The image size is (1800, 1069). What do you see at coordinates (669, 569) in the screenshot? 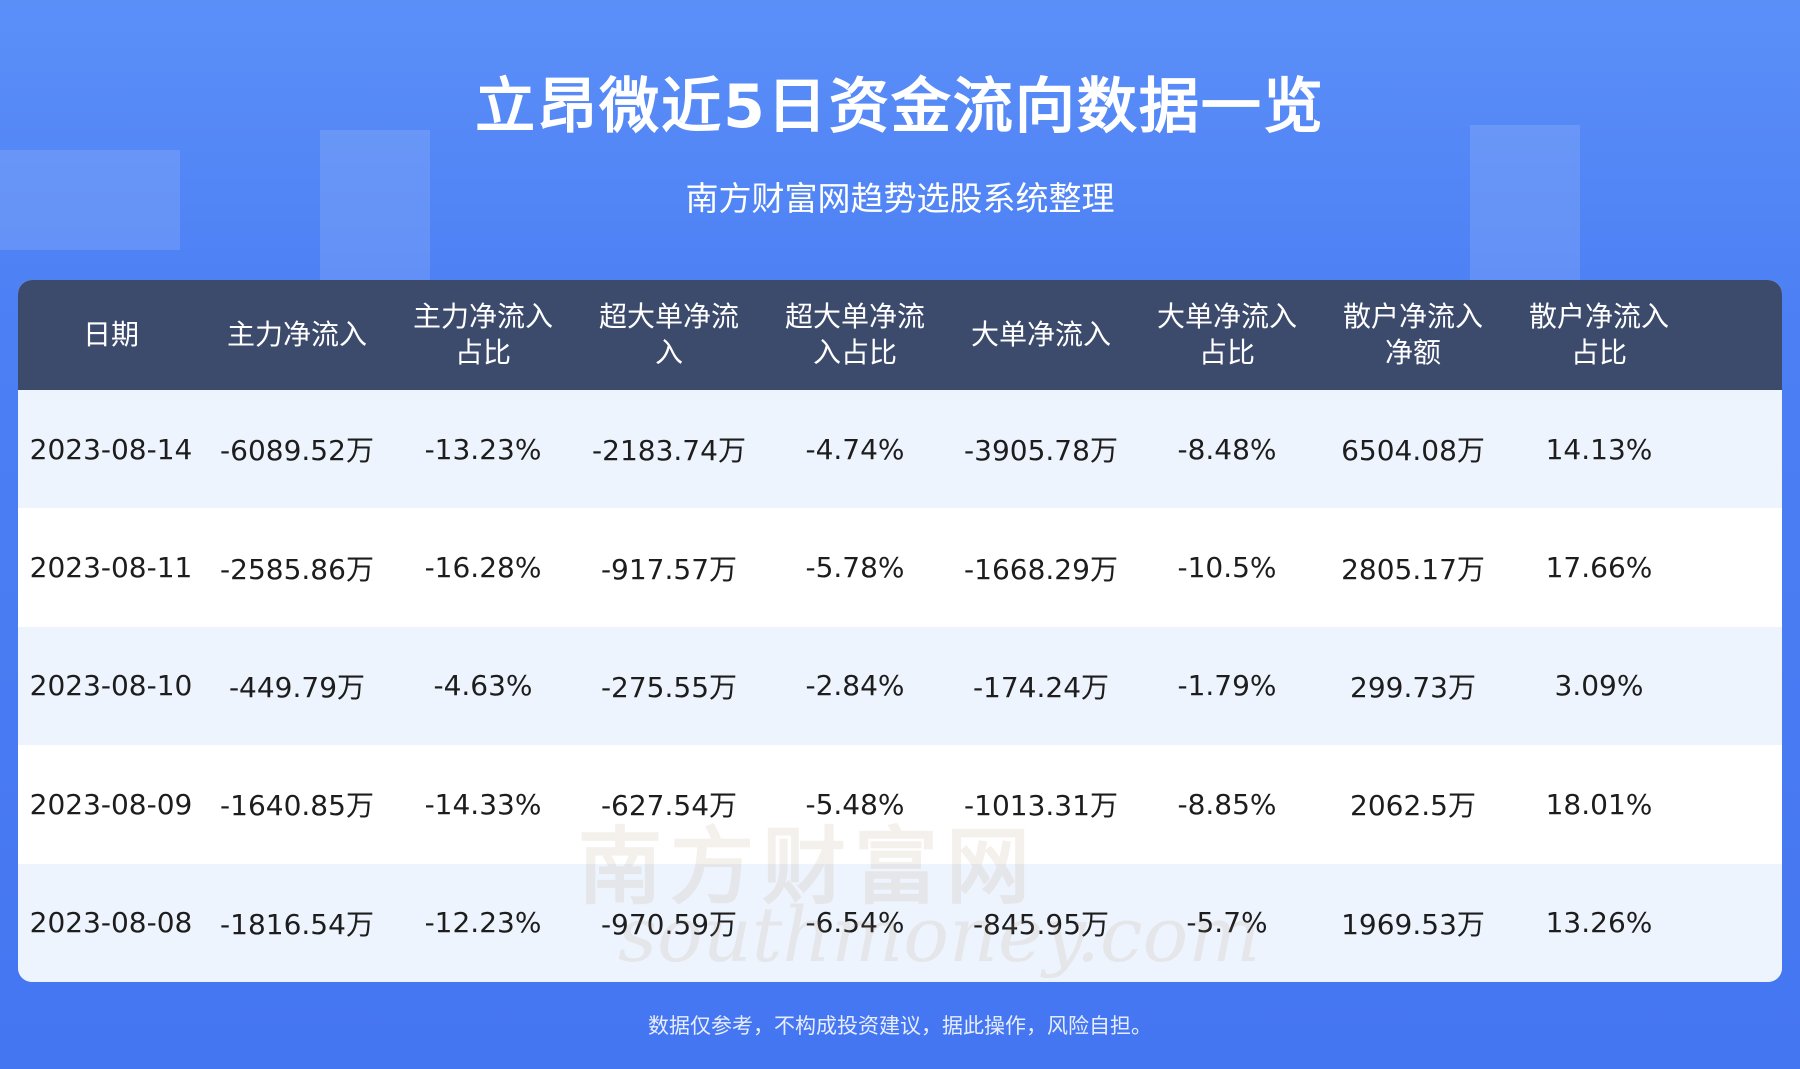
I see `table-cell: -917.57万` at bounding box center [669, 569].